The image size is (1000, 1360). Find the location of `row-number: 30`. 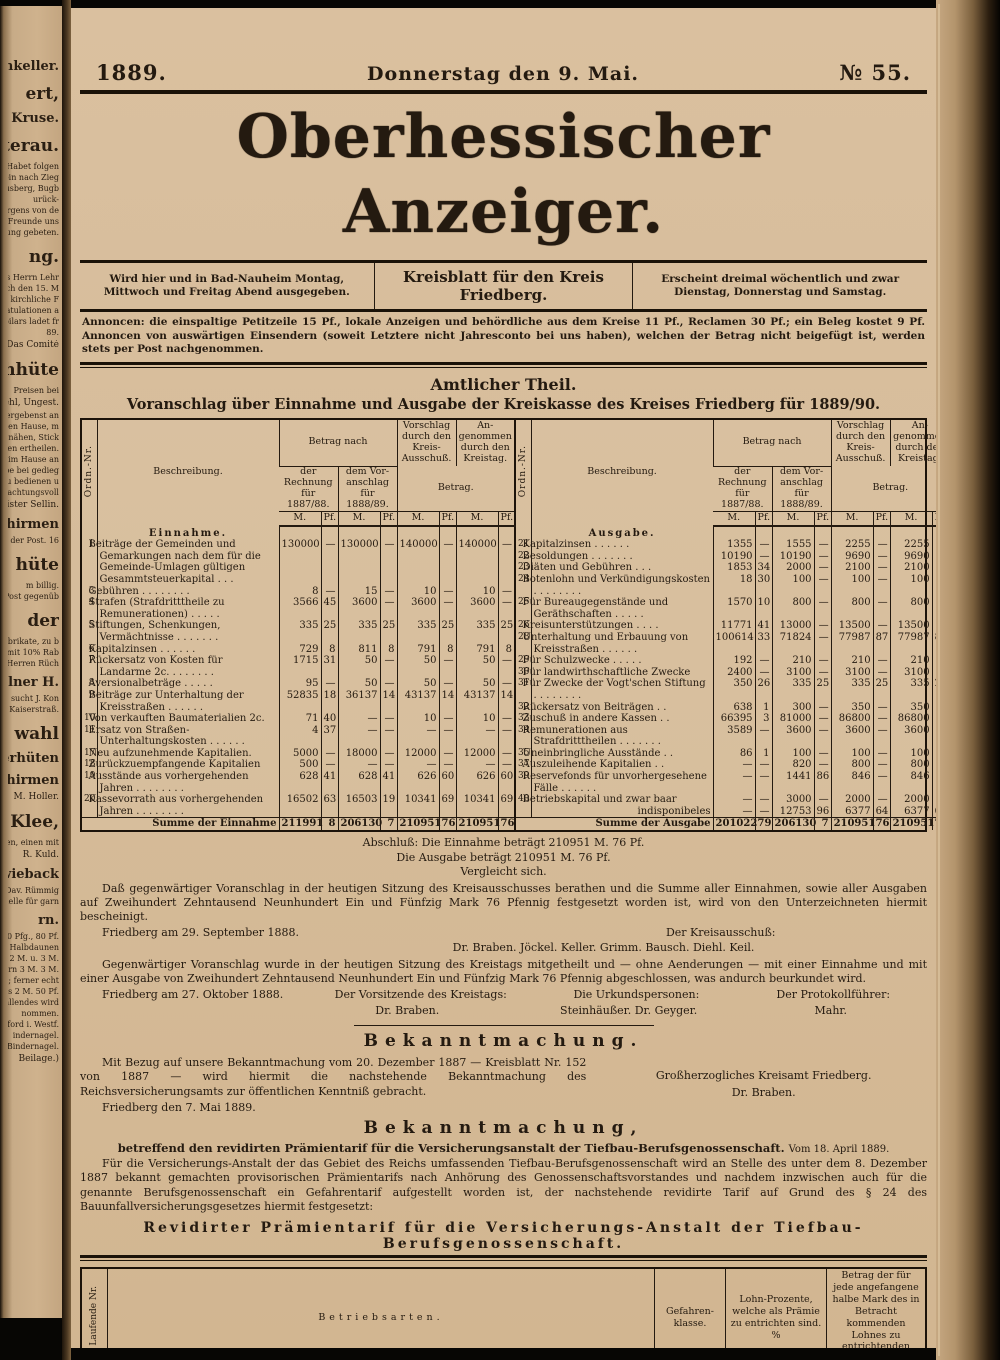

row-number: 30 is located at coordinates (524, 671).